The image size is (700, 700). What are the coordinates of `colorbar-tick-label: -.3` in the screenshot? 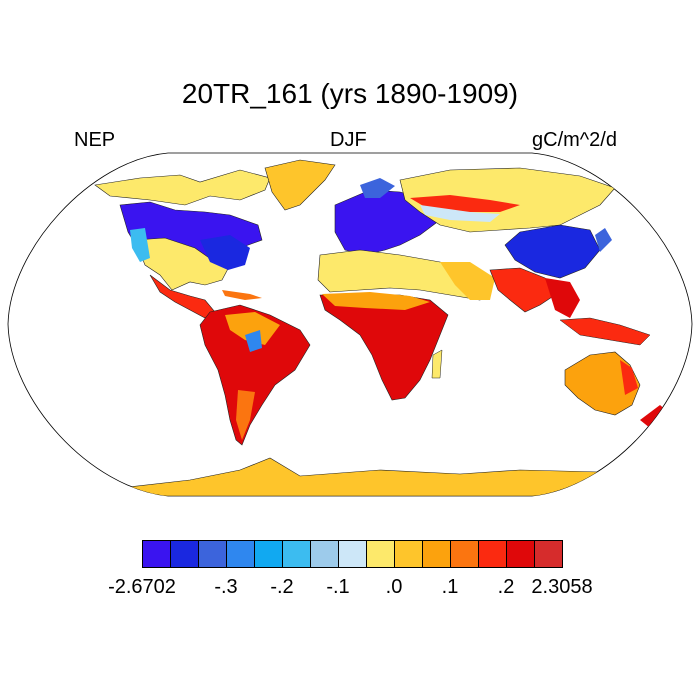 It's located at (226, 587).